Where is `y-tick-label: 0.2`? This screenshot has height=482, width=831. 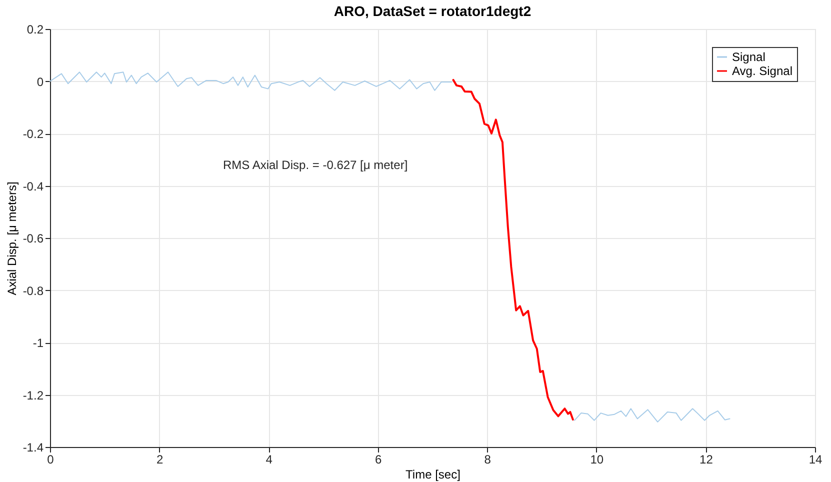 y-tick-label: 0.2 is located at coordinates (35, 29).